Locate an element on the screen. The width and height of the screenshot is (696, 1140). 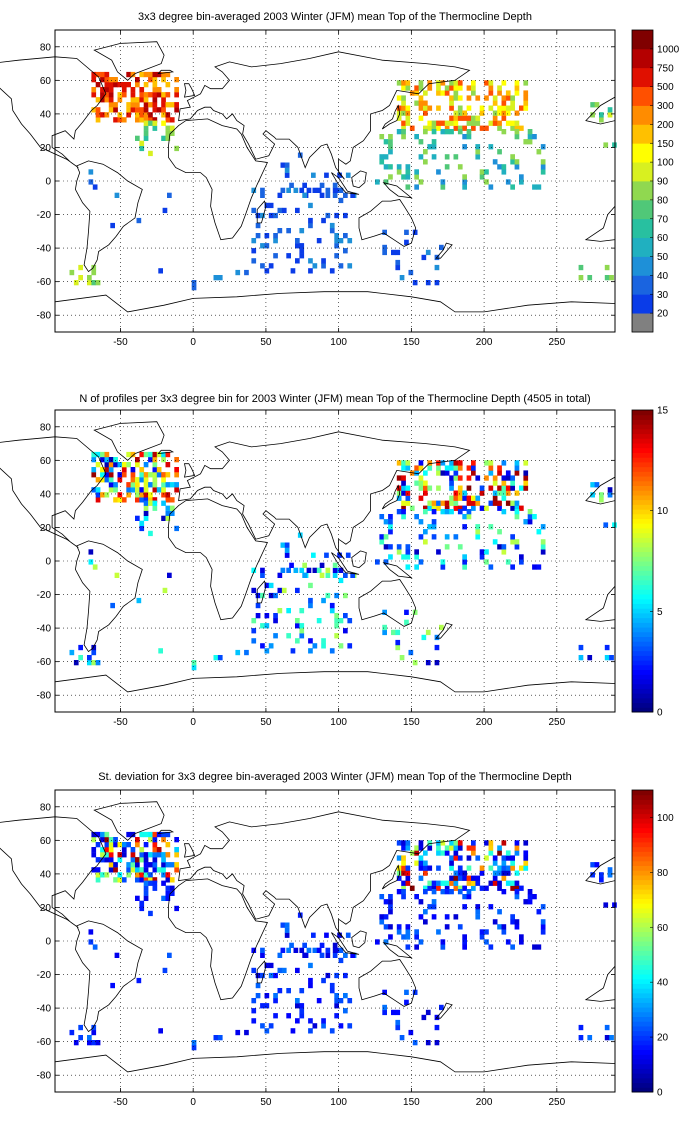
coastline is located at coordinates (359, 179).